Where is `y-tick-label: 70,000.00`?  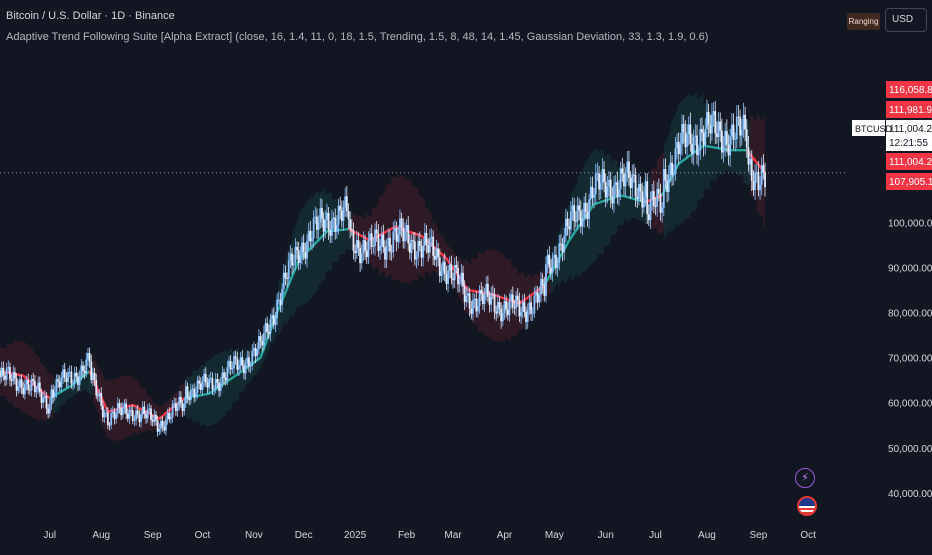
y-tick-label: 70,000.00 is located at coordinates (910, 359).